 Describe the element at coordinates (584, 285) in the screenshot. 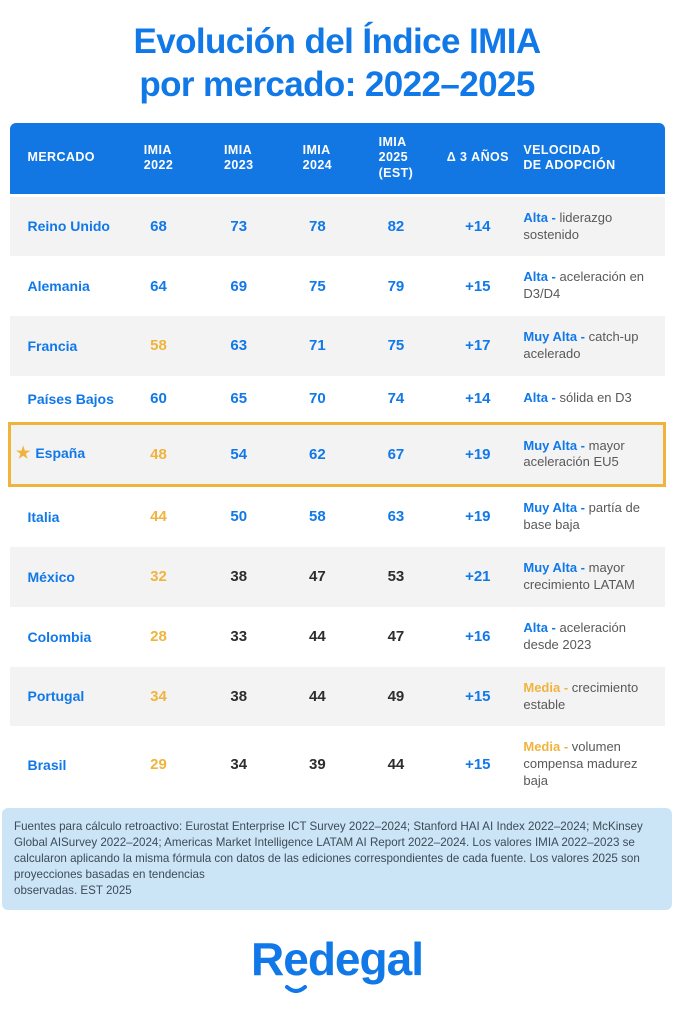

I see `adoption-speed-description: aceleración en D3/D4` at that location.